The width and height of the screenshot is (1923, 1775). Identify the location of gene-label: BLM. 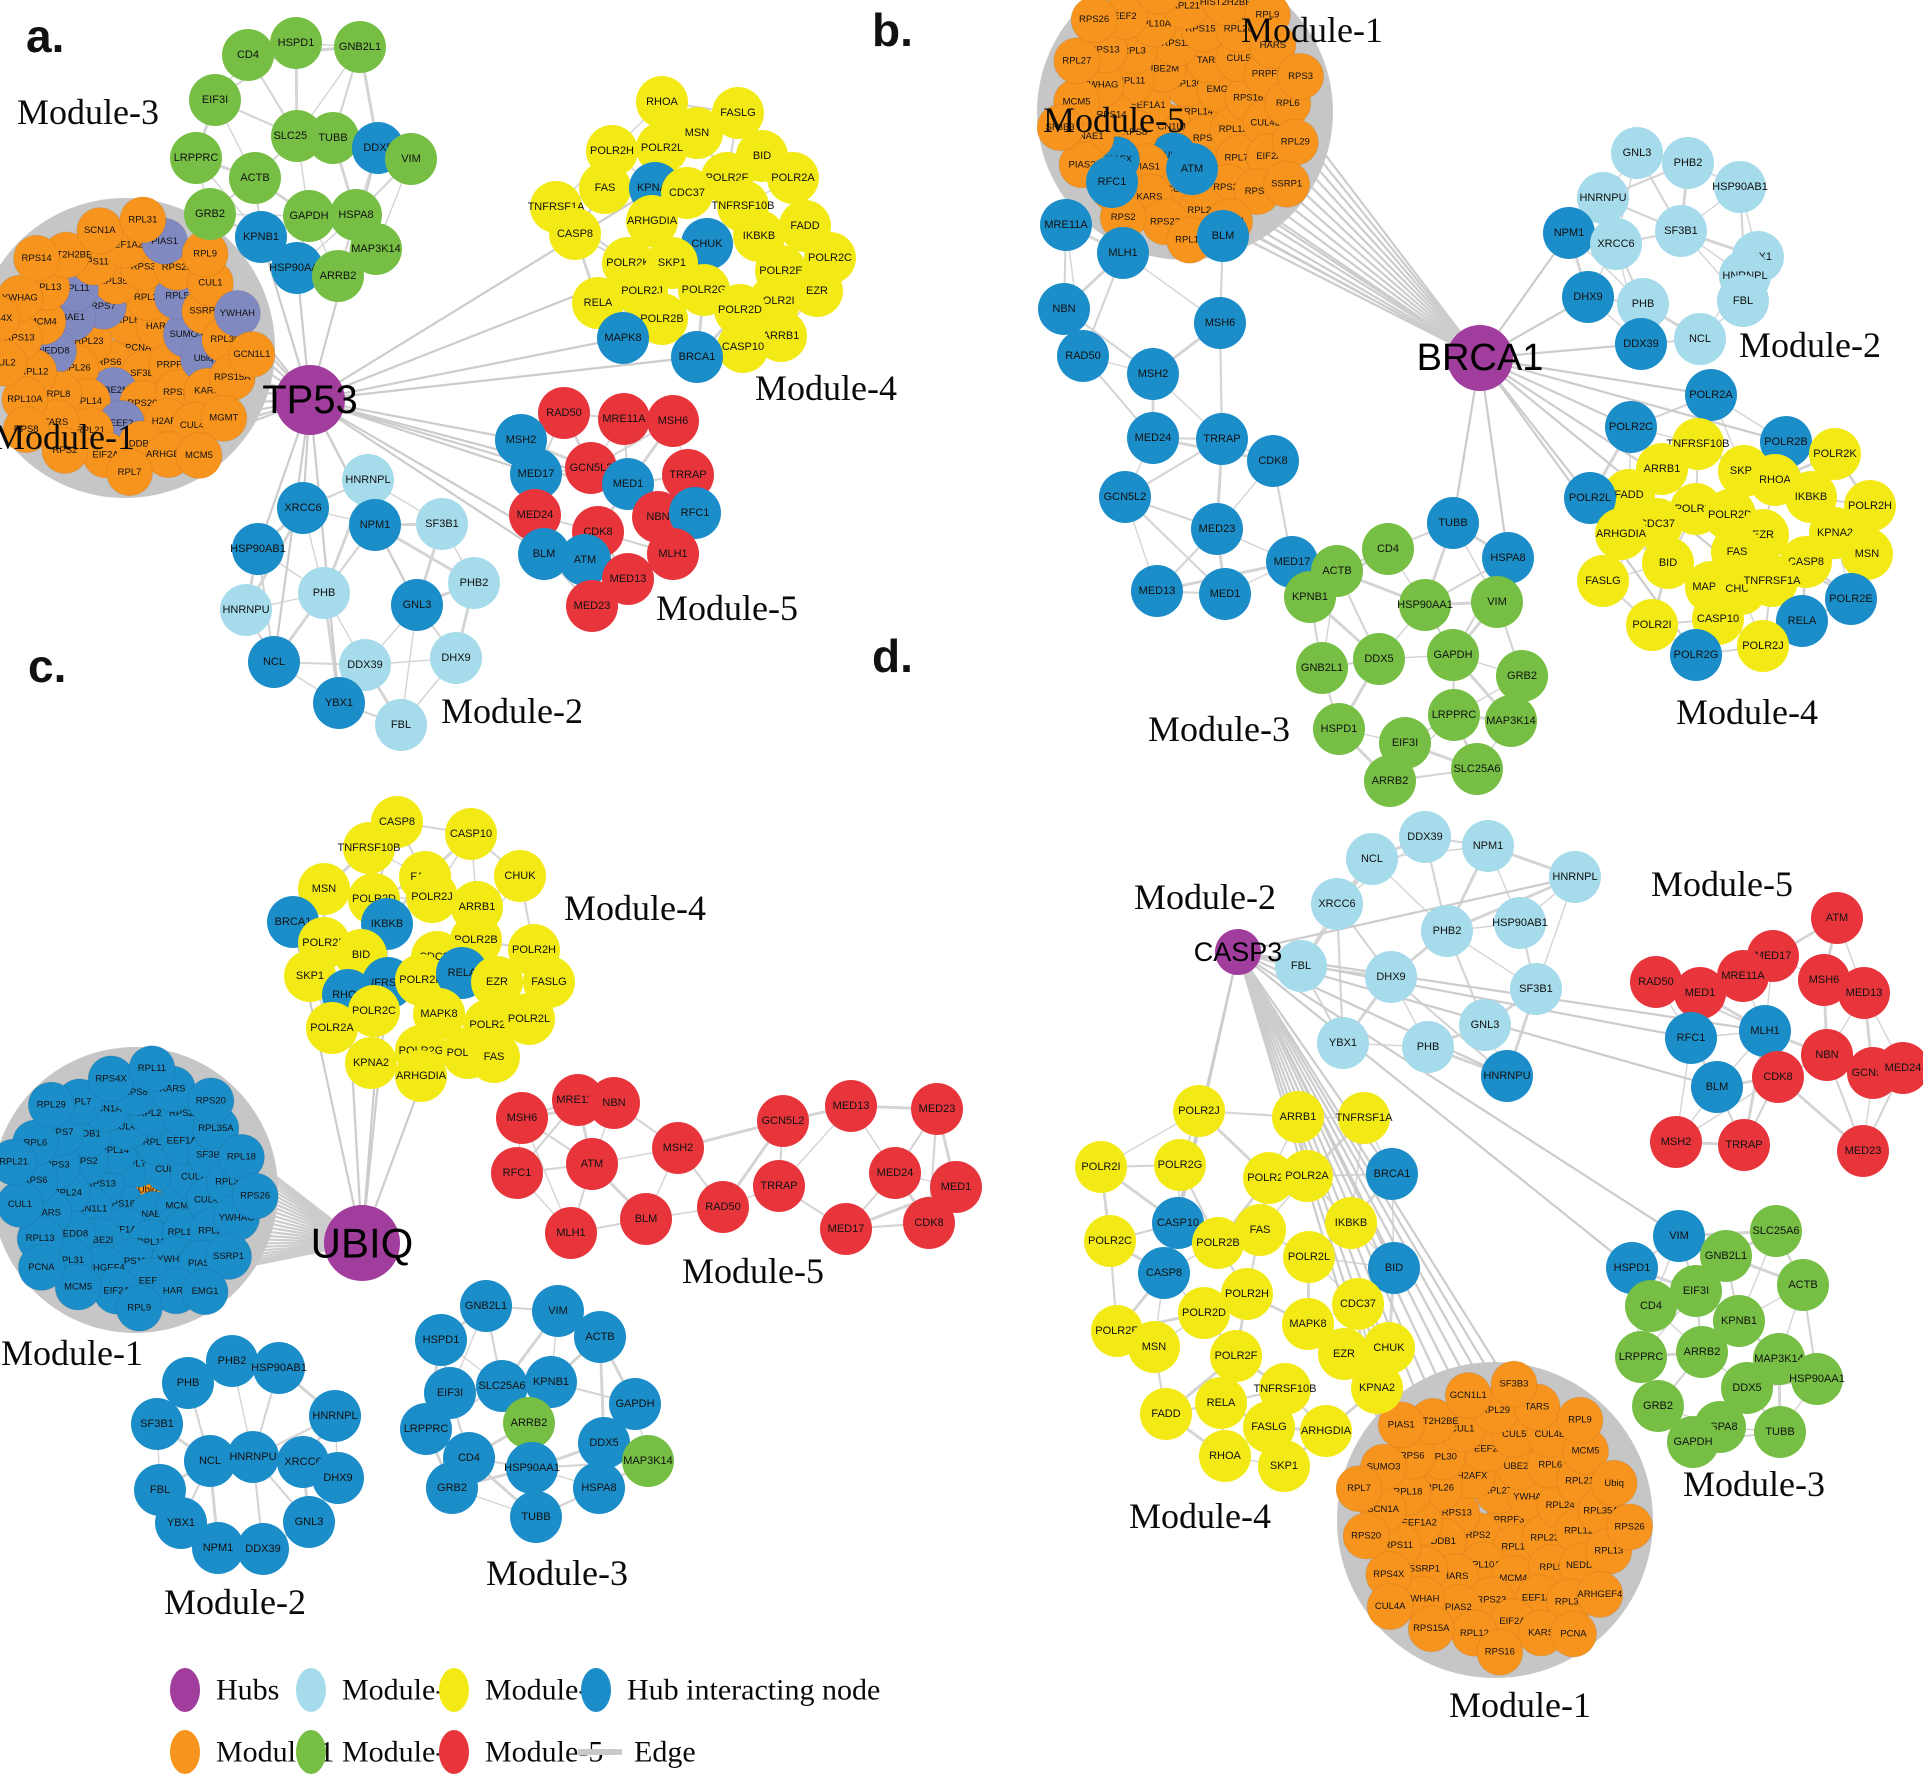
(1223, 236).